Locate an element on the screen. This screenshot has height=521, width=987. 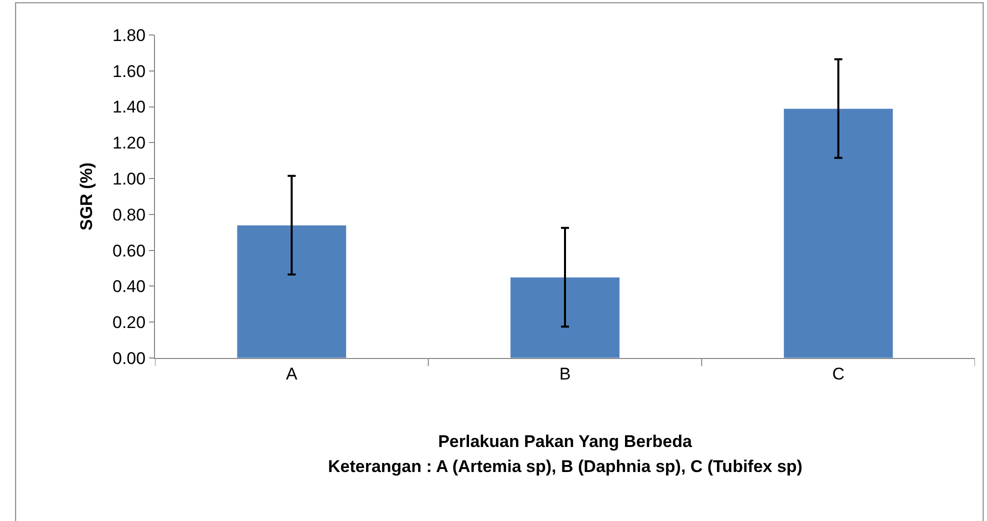
y-tick-label: 0.20 is located at coordinates (129, 322).